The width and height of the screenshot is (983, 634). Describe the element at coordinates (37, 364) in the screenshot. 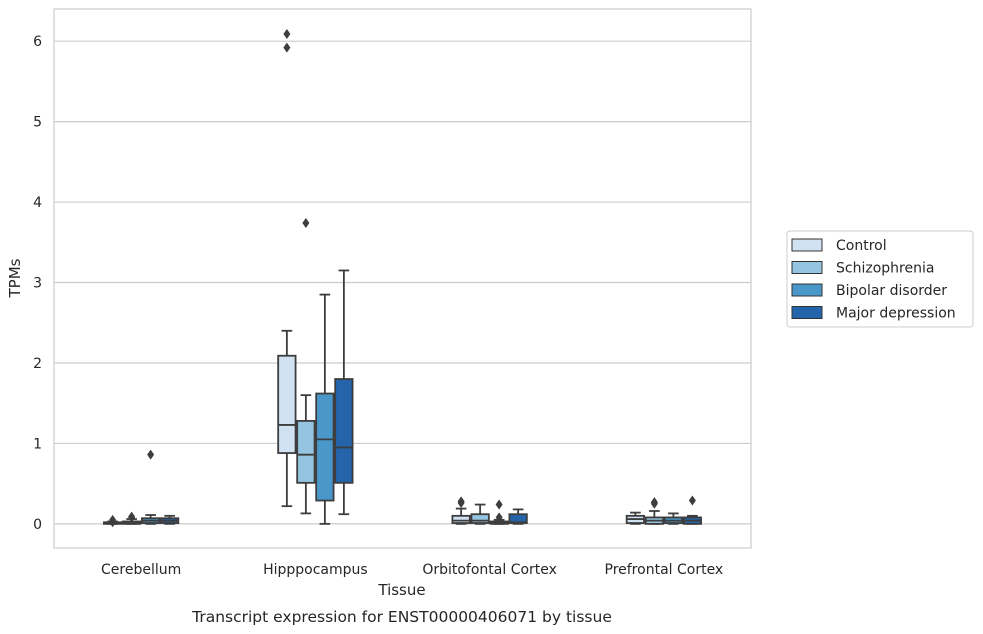

I see `y-tick-label: 2` at that location.